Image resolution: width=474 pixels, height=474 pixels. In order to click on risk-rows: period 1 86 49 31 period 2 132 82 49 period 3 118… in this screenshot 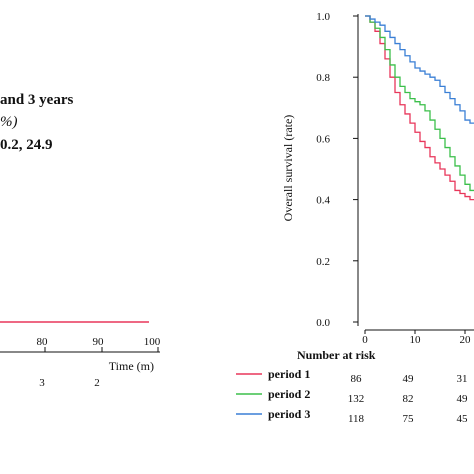, I will do `click(352, 396)`.